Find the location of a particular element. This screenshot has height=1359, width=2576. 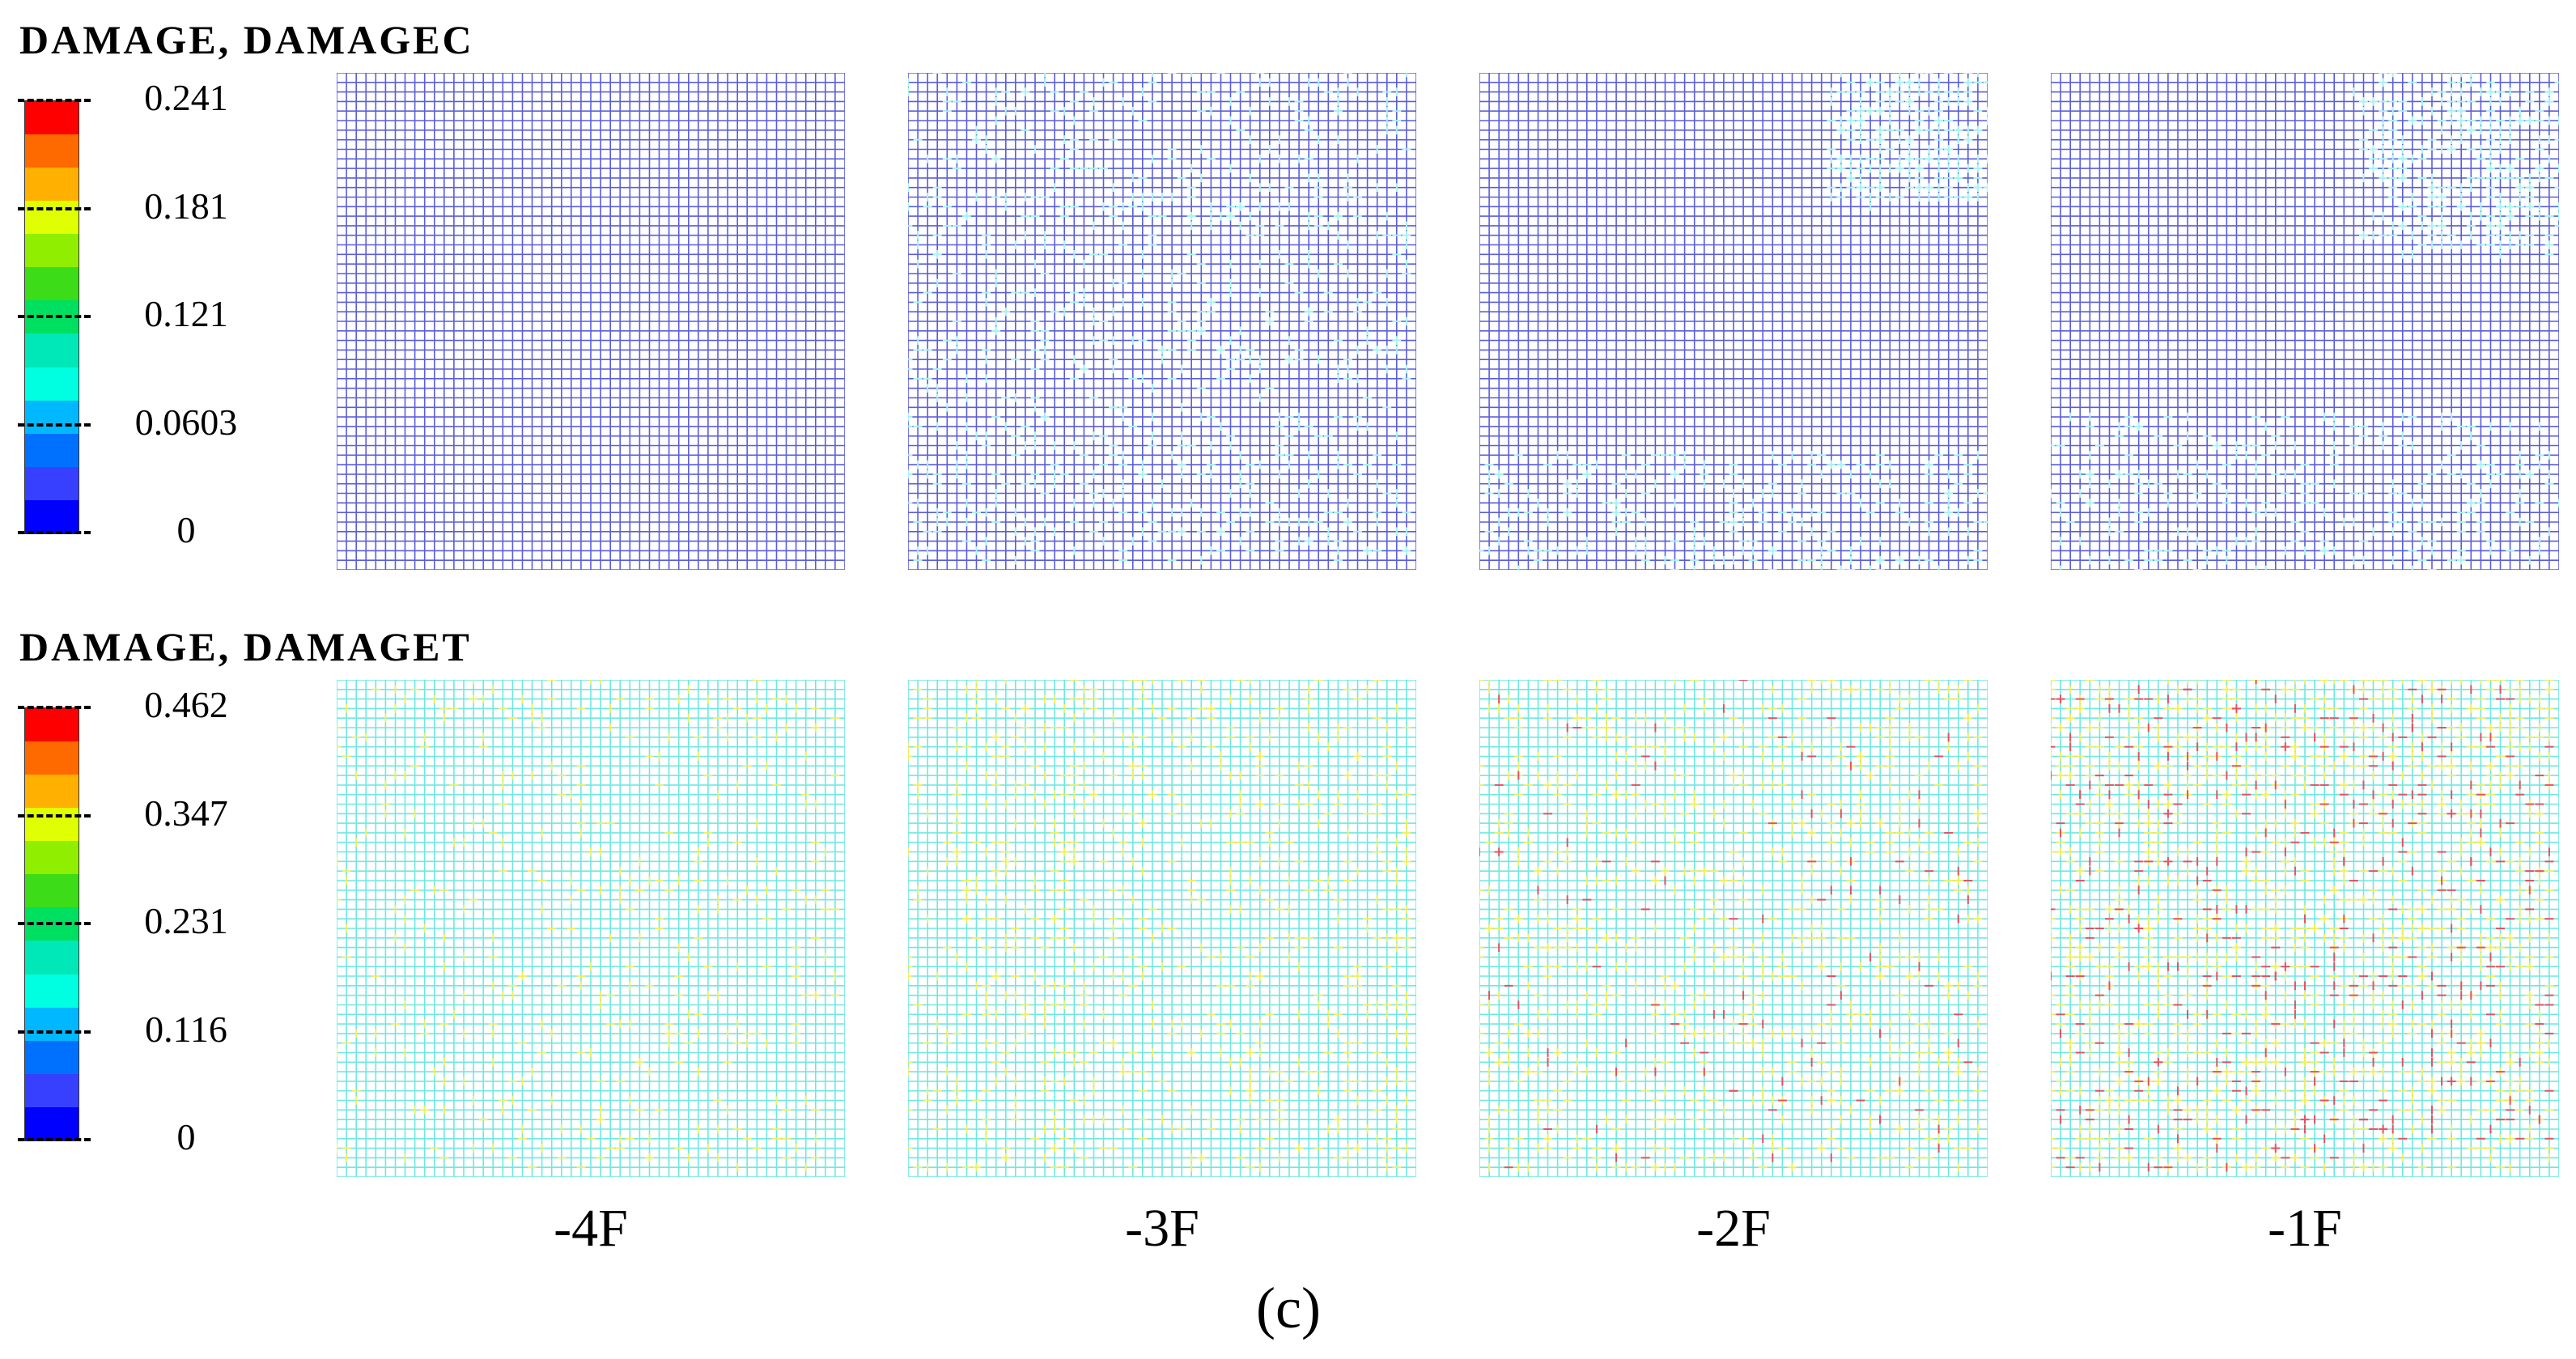

top-legend-tick-label: 0.0603 is located at coordinates (186, 422).